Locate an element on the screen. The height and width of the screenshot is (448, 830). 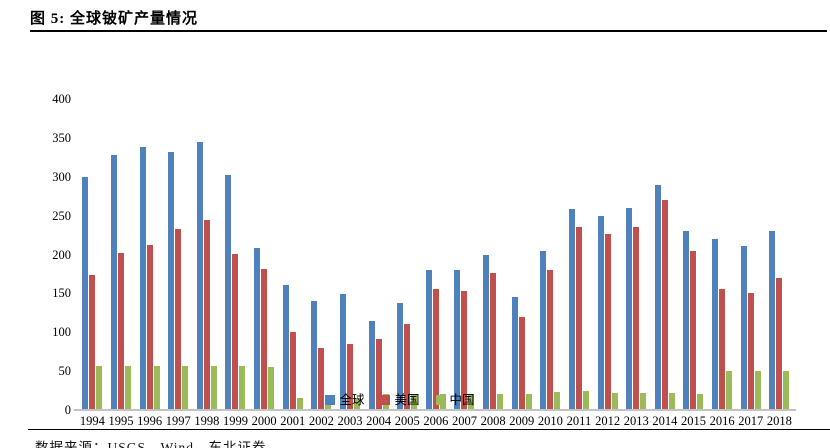
bar-美国-2014 is located at coordinates (664, 305).